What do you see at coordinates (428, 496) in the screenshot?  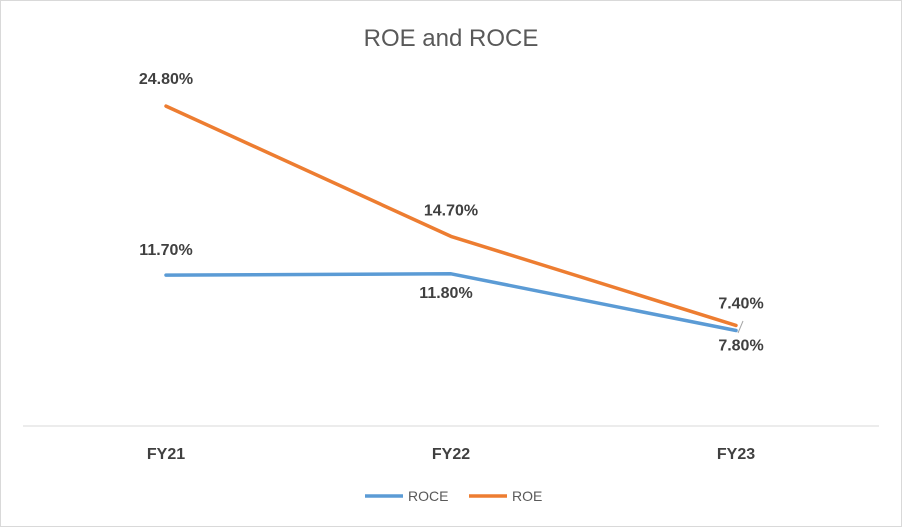 I see `legend-label-roce: ROCE` at bounding box center [428, 496].